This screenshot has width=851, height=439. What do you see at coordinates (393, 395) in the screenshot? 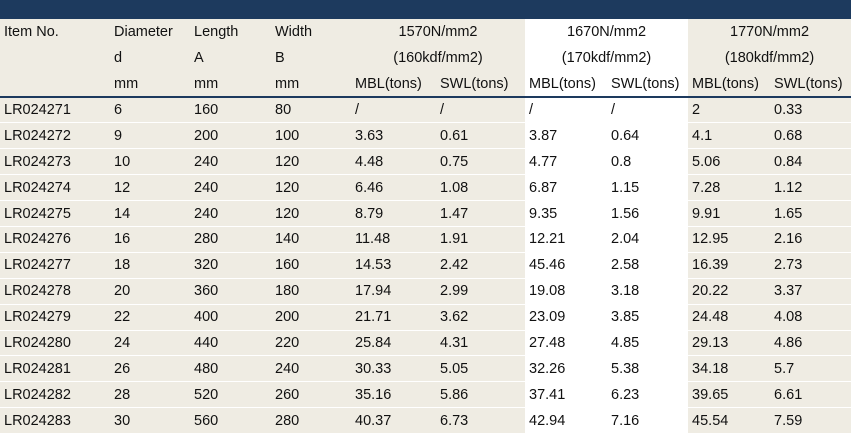
I see `cell-mbl-1570: 35.16` at bounding box center [393, 395].